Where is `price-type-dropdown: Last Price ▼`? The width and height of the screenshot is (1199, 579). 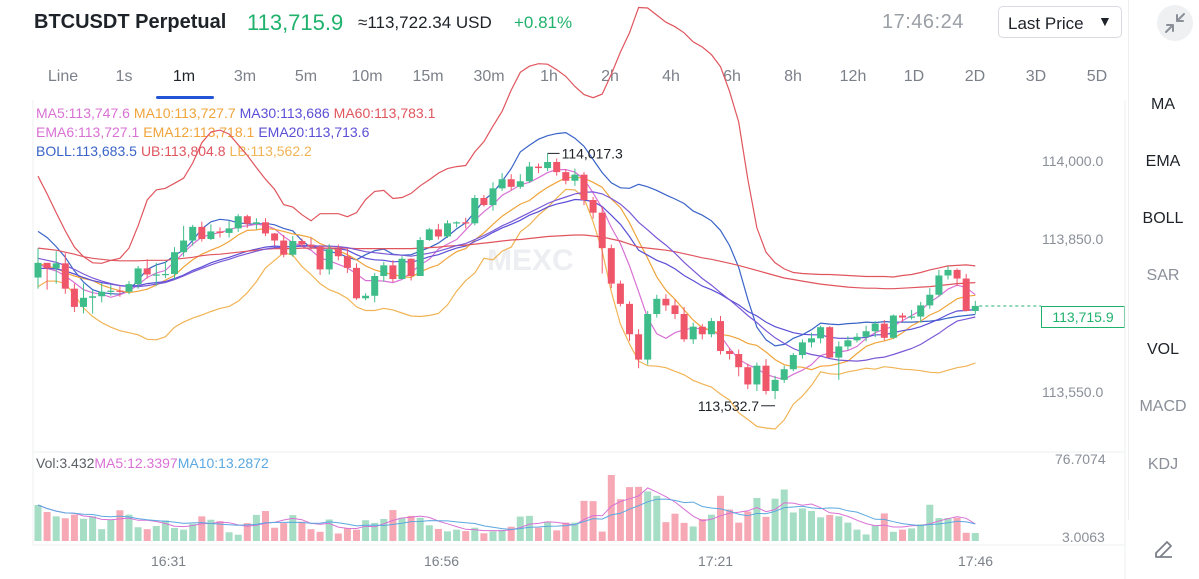
price-type-dropdown: Last Price ▼ is located at coordinates (1060, 22).